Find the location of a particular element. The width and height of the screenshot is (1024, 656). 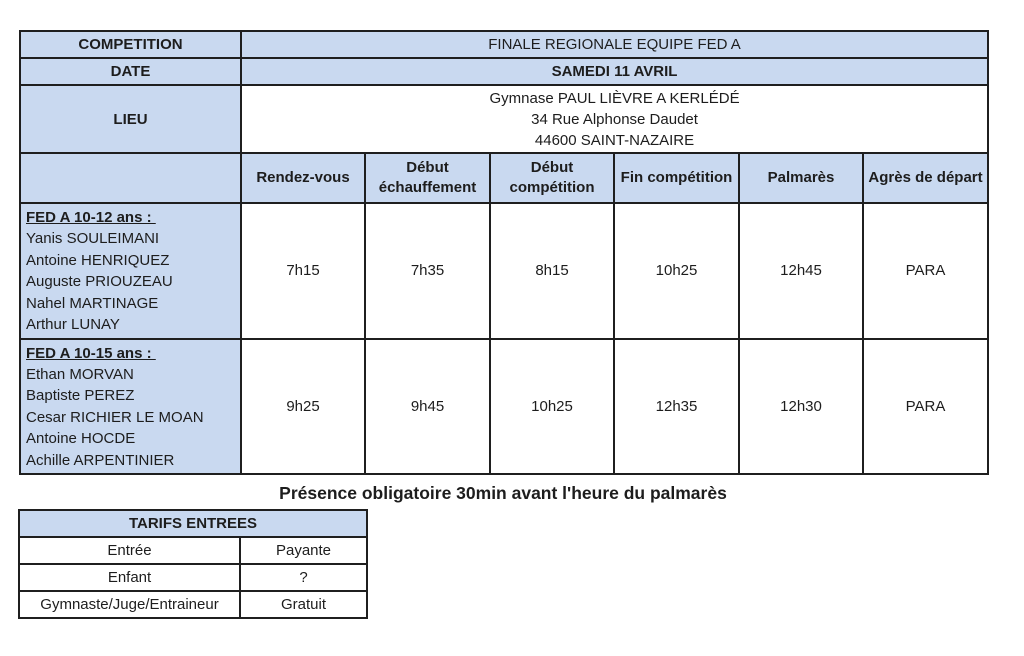

competition-value-cell: FINALE REGIONALE EQUIPE FED A is located at coordinates (614, 44).